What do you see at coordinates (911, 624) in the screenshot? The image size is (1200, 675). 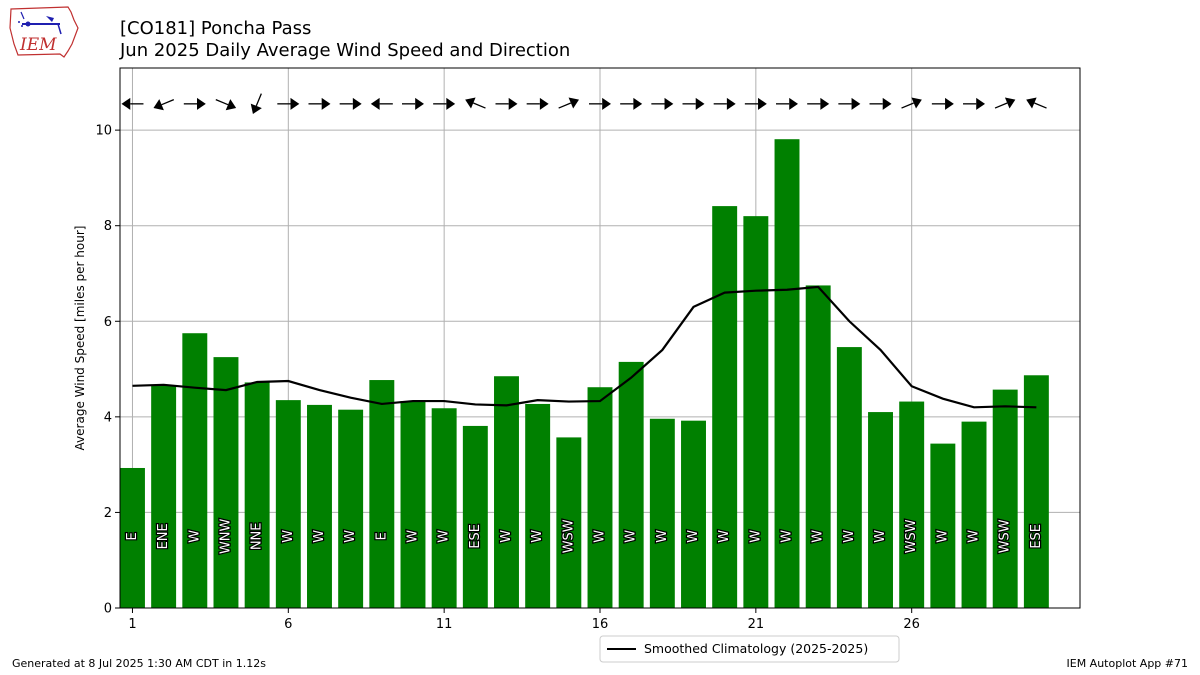 I see `x-tick-label: 26` at bounding box center [911, 624].